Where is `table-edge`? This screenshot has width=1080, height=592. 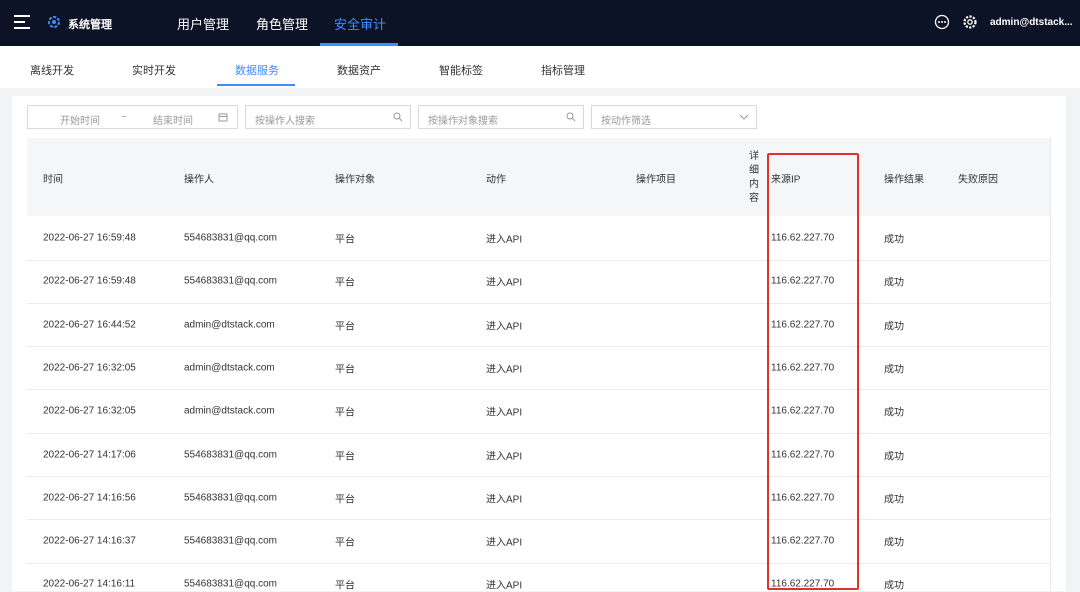
table-edge is located at coordinates (1050, 364).